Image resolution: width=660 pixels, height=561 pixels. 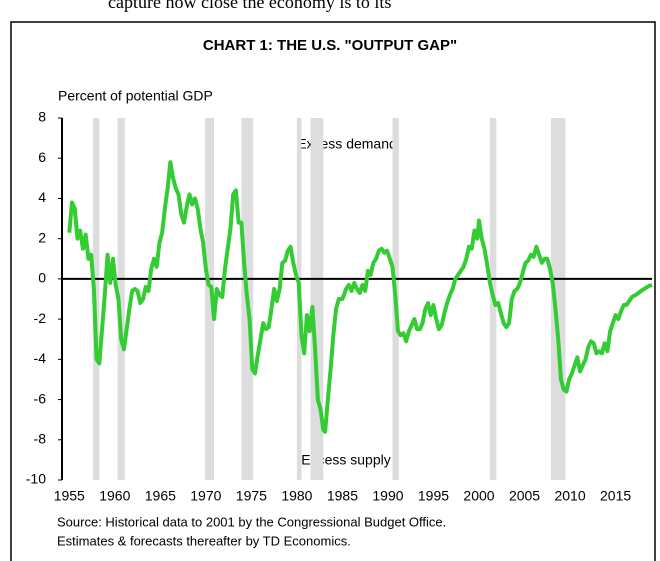 What do you see at coordinates (40, 438) in the screenshot?
I see `y-tick-label: -8` at bounding box center [40, 438].